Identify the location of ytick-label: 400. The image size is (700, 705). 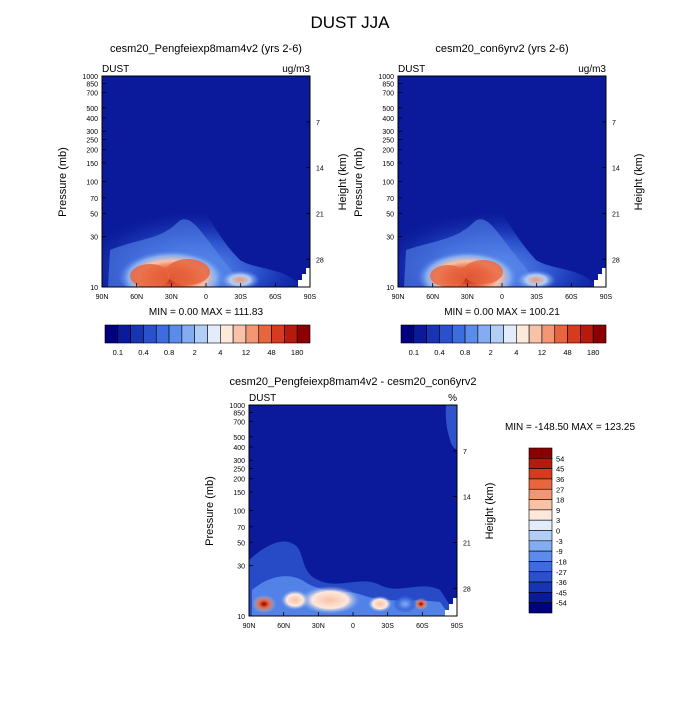
(388, 119).